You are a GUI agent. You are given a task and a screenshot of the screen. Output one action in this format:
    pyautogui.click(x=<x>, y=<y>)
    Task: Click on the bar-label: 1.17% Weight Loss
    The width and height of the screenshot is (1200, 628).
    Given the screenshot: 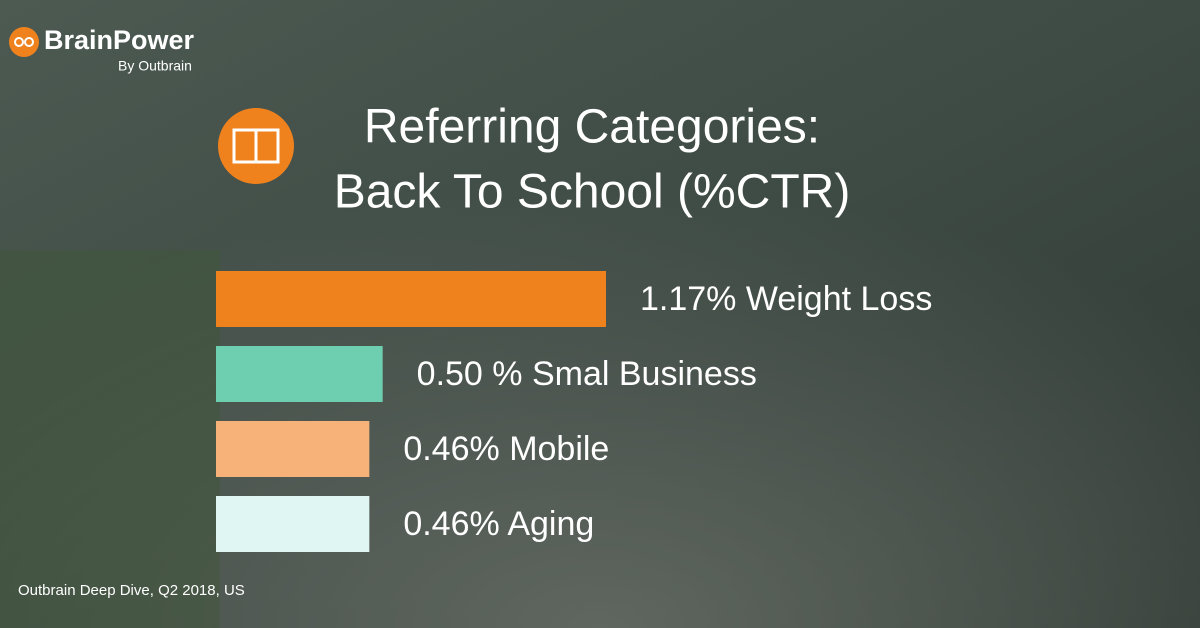 What is the action you would take?
    pyautogui.click(x=786, y=299)
    